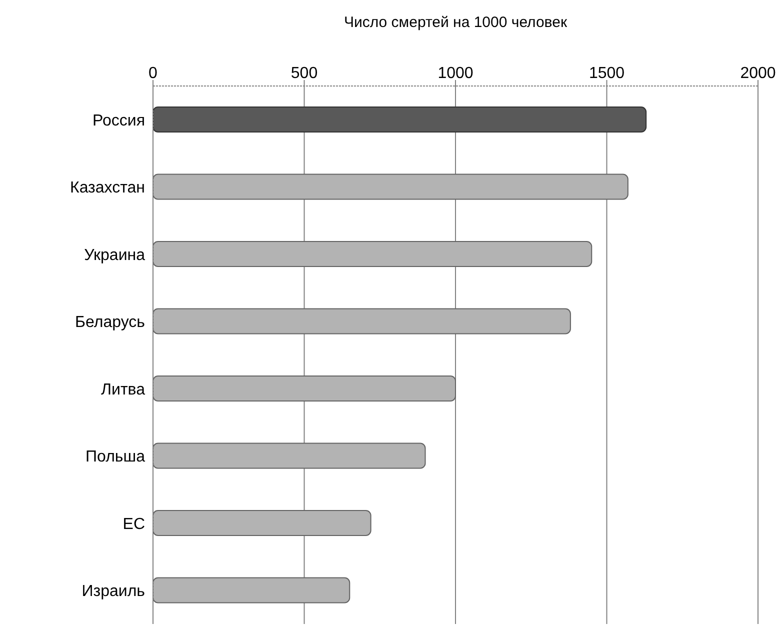 This screenshot has height=634, width=782. I want to click on x-tick-label: 2000, so click(758, 73).